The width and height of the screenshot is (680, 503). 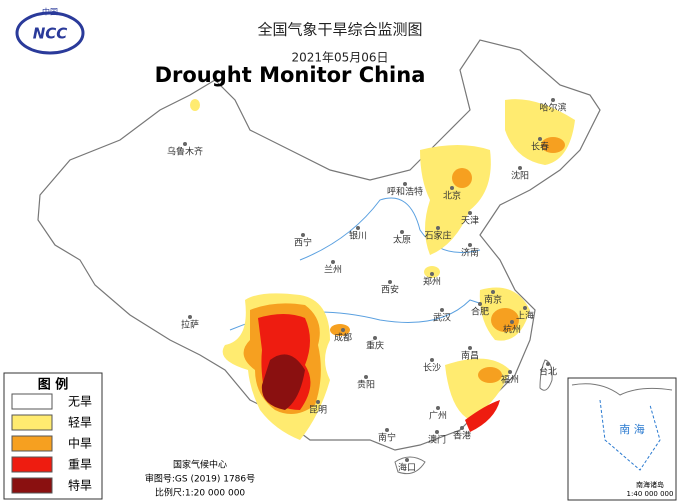 I want to click on city-label: 重庆, so click(x=375, y=346).